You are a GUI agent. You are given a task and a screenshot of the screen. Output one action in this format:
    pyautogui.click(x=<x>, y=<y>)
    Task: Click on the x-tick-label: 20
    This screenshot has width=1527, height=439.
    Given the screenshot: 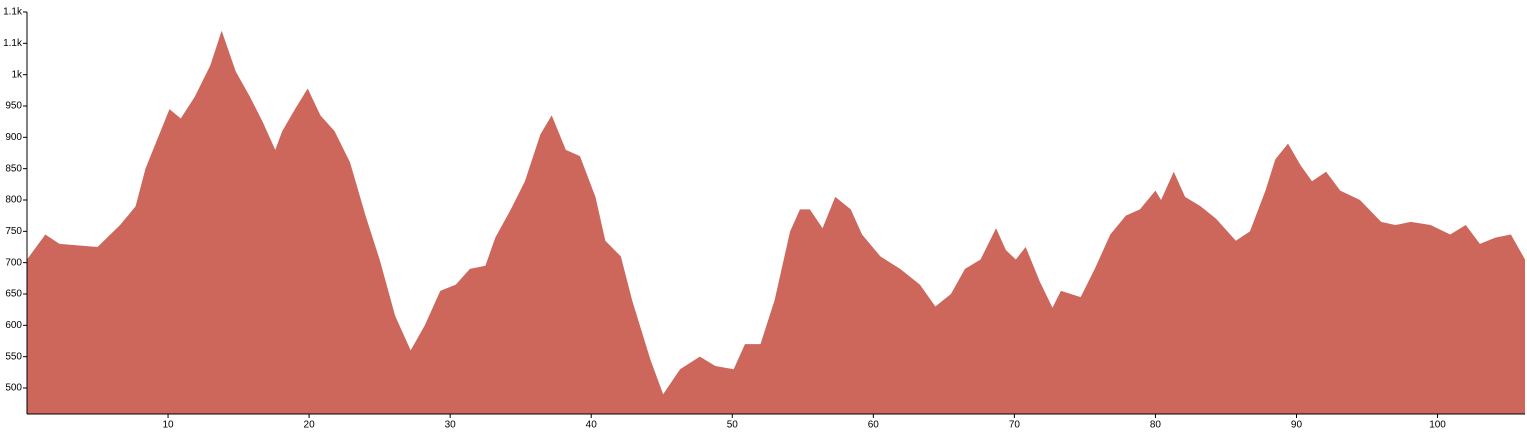 What is the action you would take?
    pyautogui.click(x=310, y=425)
    